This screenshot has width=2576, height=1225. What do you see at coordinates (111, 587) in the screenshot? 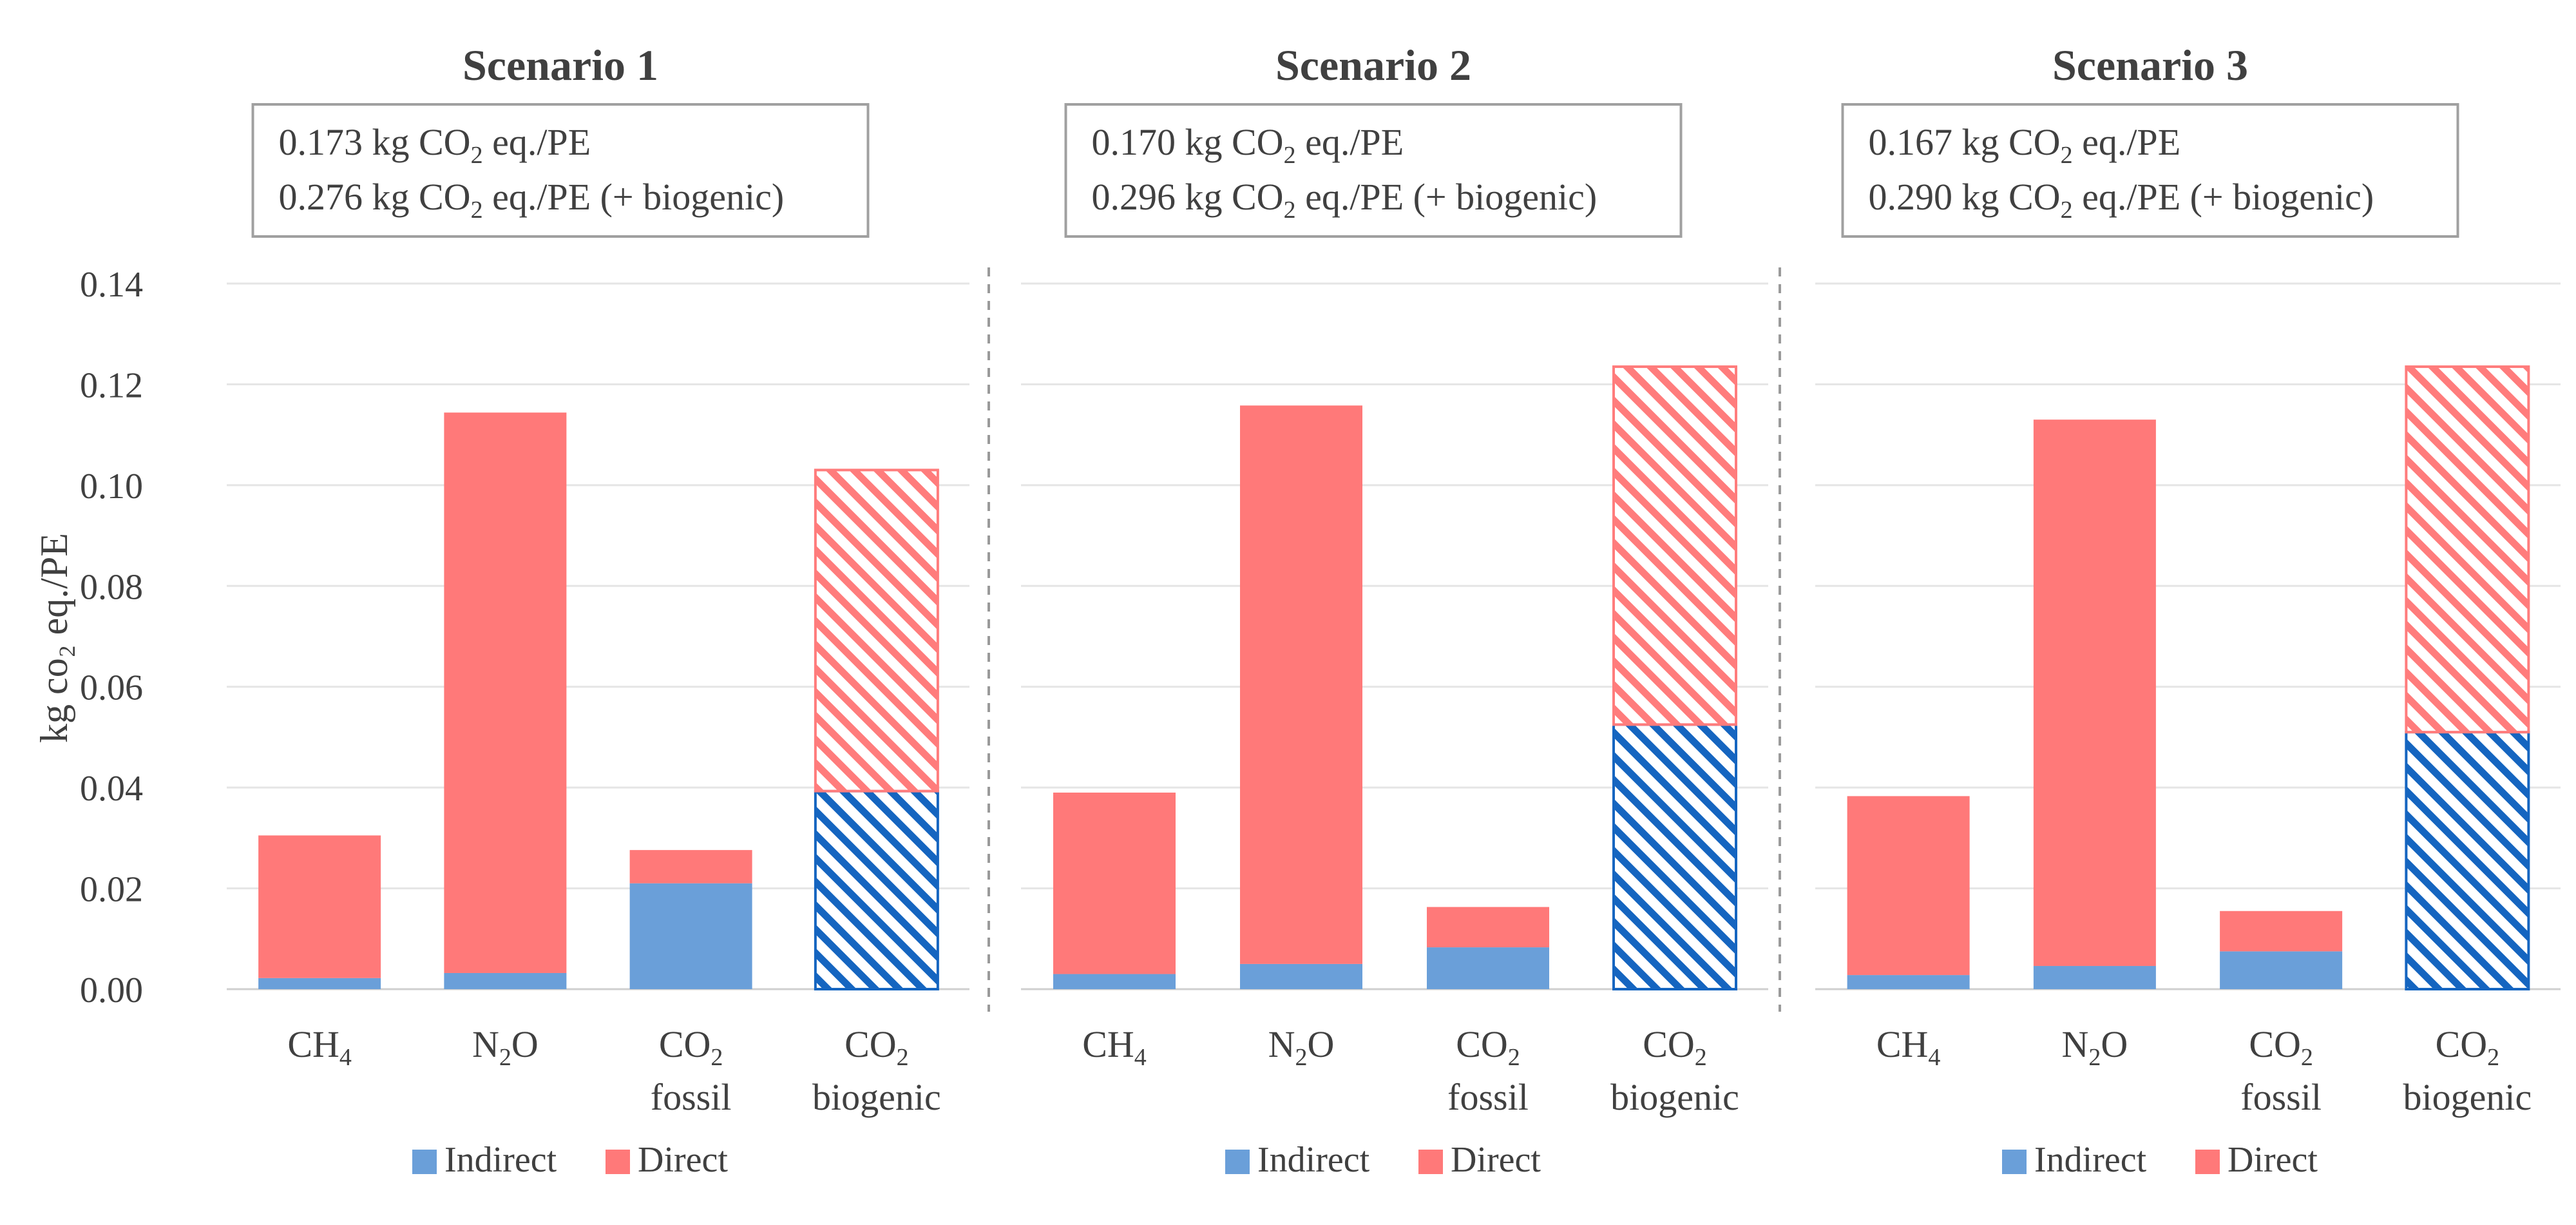
I see `y-tick-label: 0.08` at bounding box center [111, 587].